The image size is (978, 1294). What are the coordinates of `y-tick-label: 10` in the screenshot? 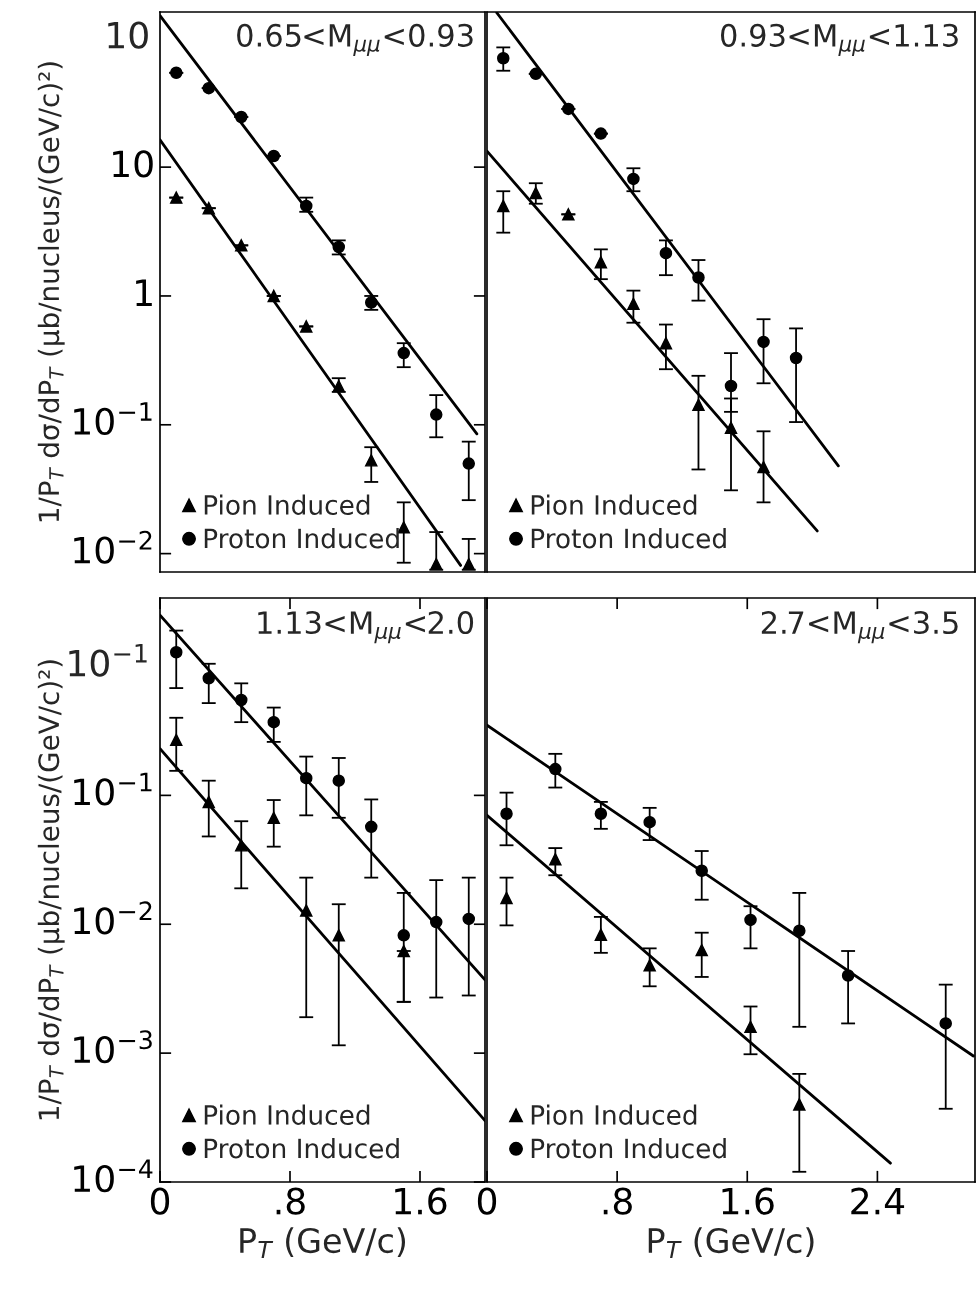 It's located at (133, 164).